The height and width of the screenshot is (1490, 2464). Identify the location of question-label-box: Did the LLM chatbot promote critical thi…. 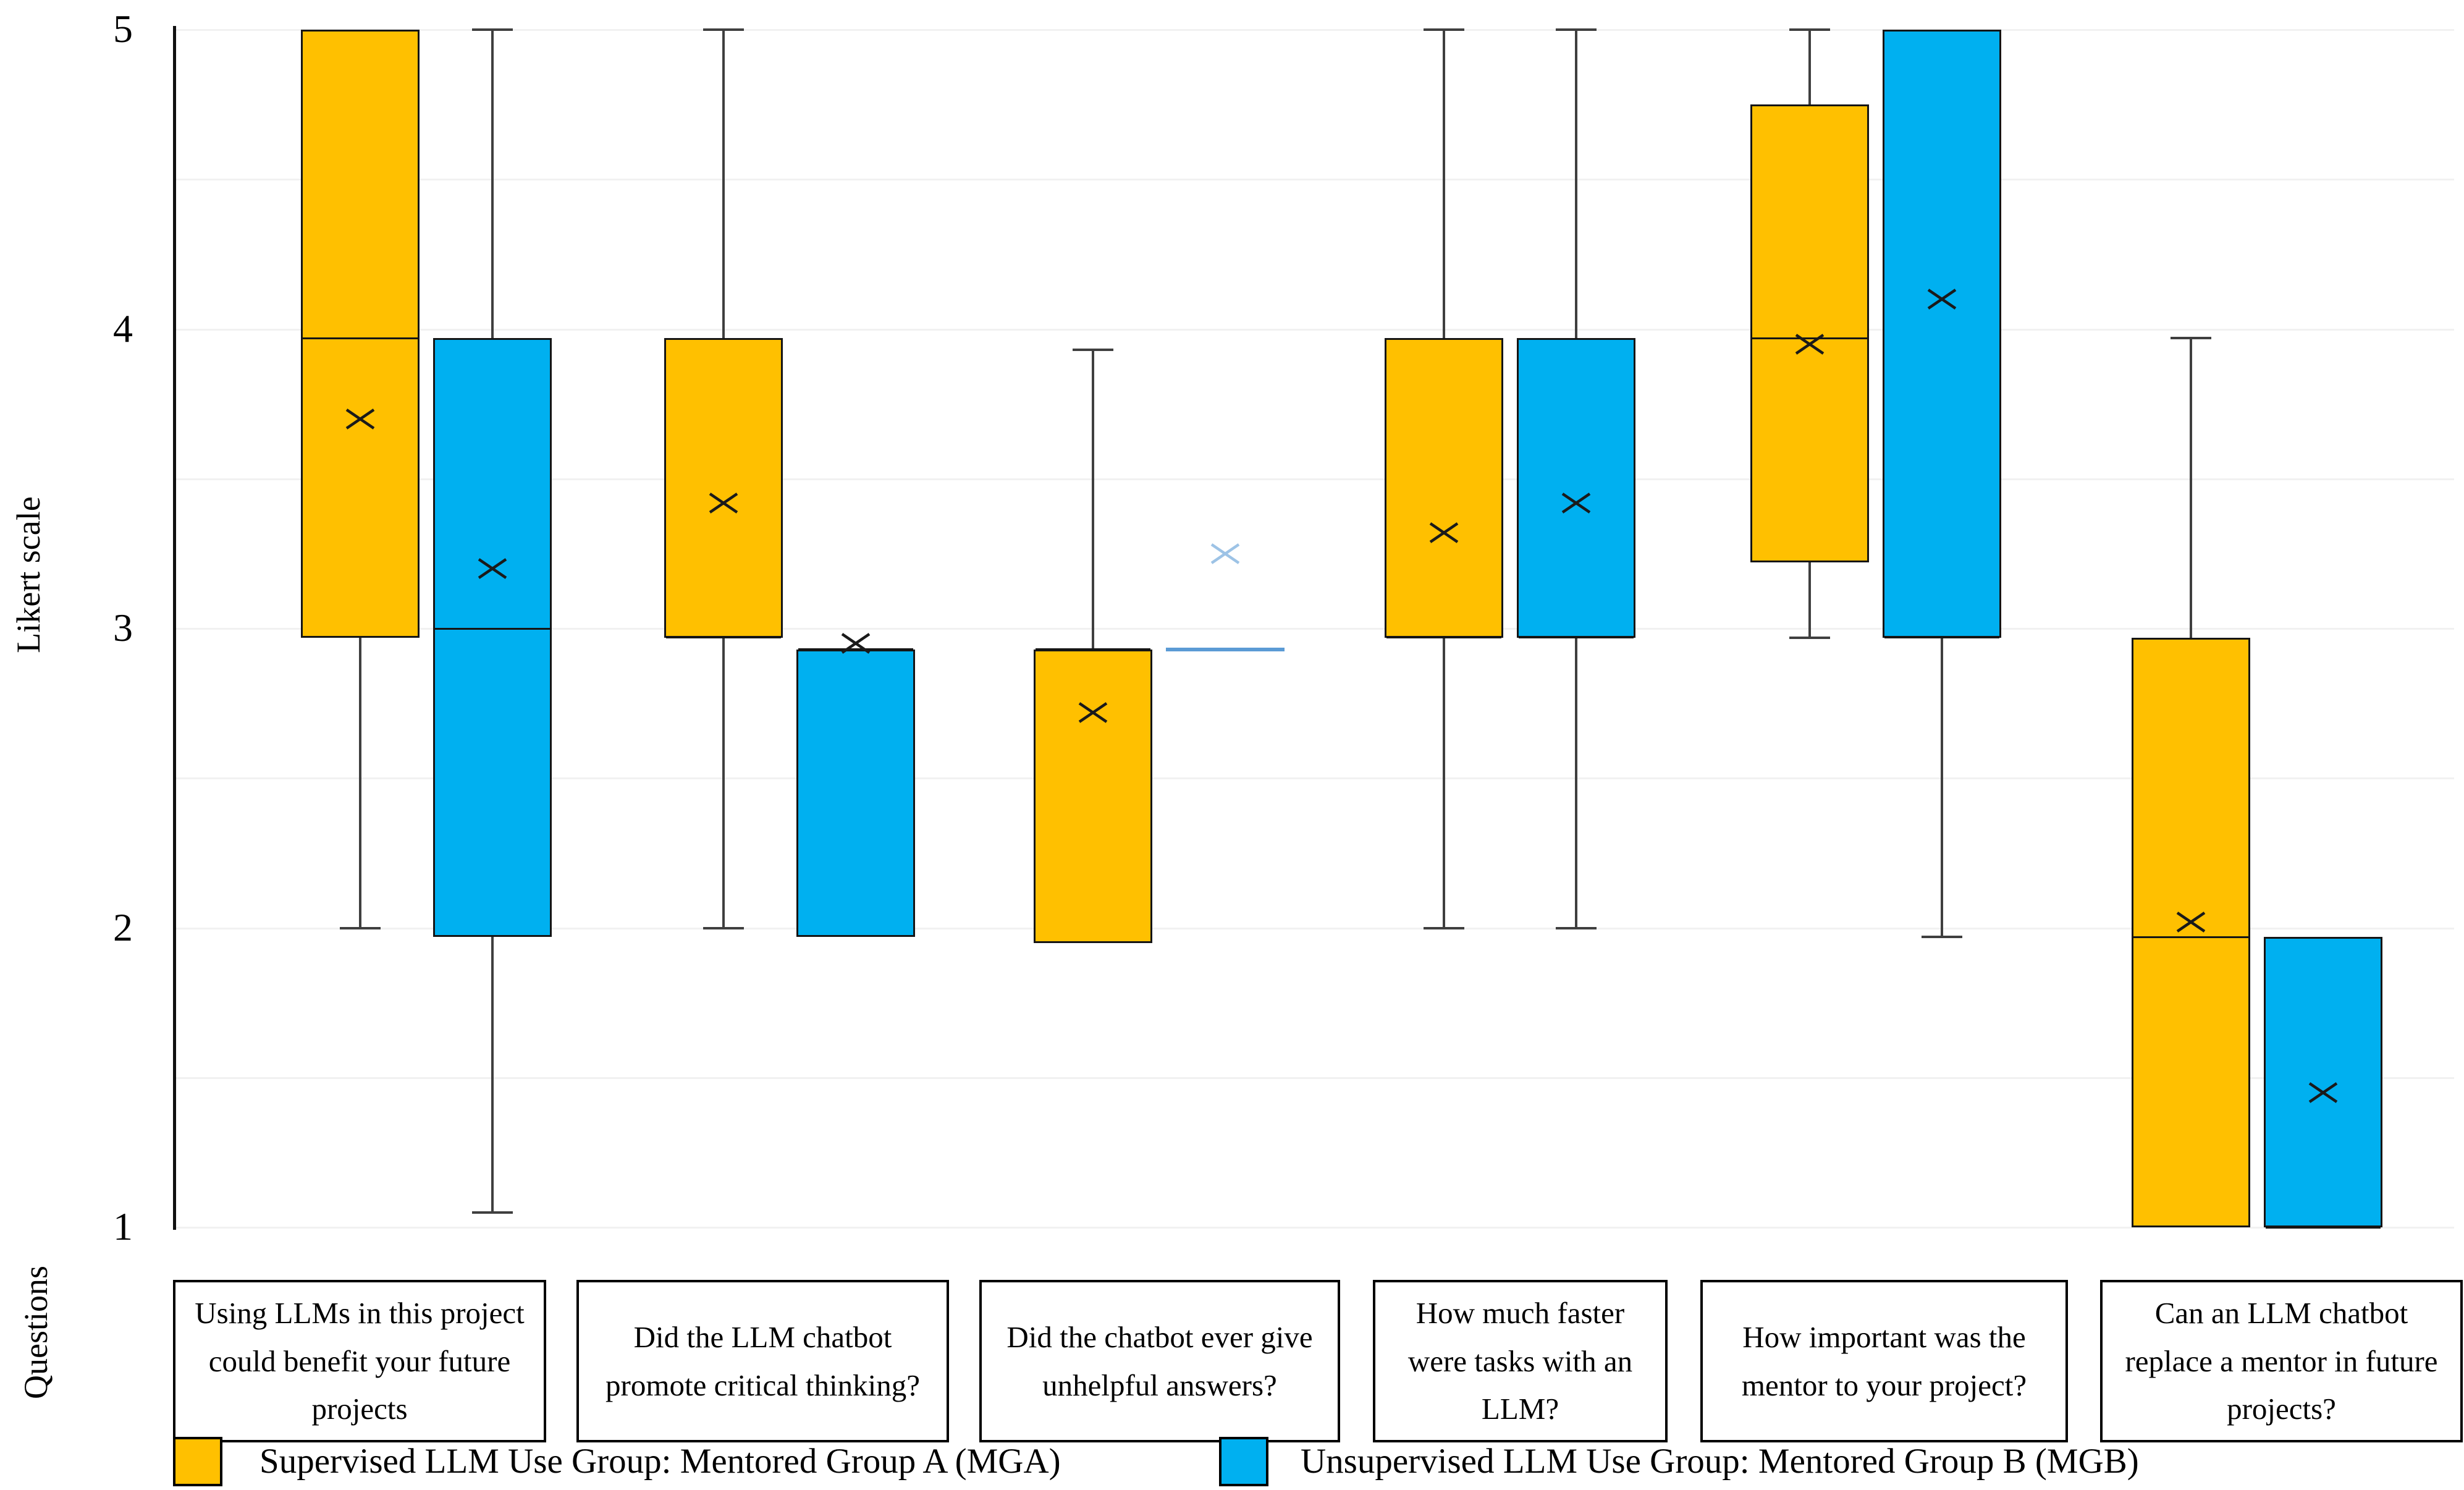
(762, 1361).